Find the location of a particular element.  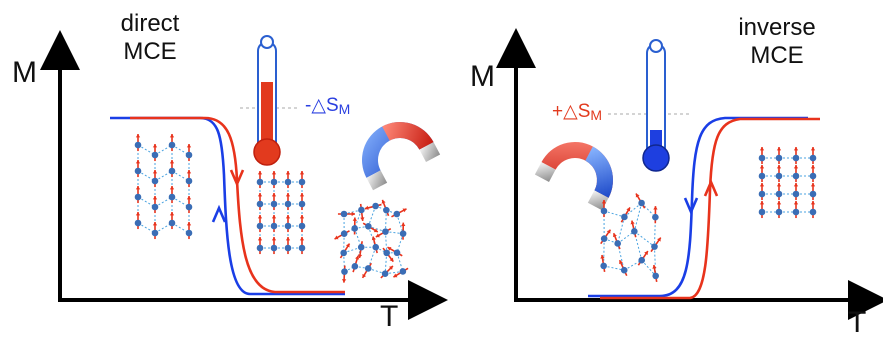

spin-lattice-disordered is located at coordinates (372, 241).